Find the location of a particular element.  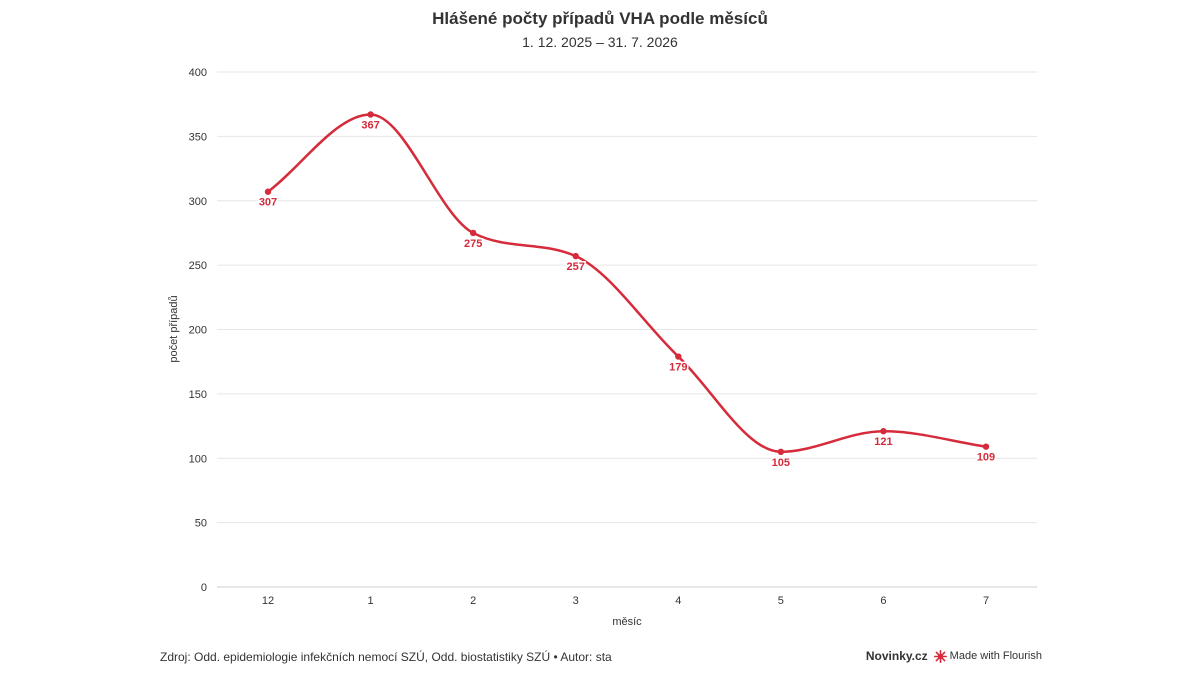

x-tick-label: 3 is located at coordinates (576, 601).